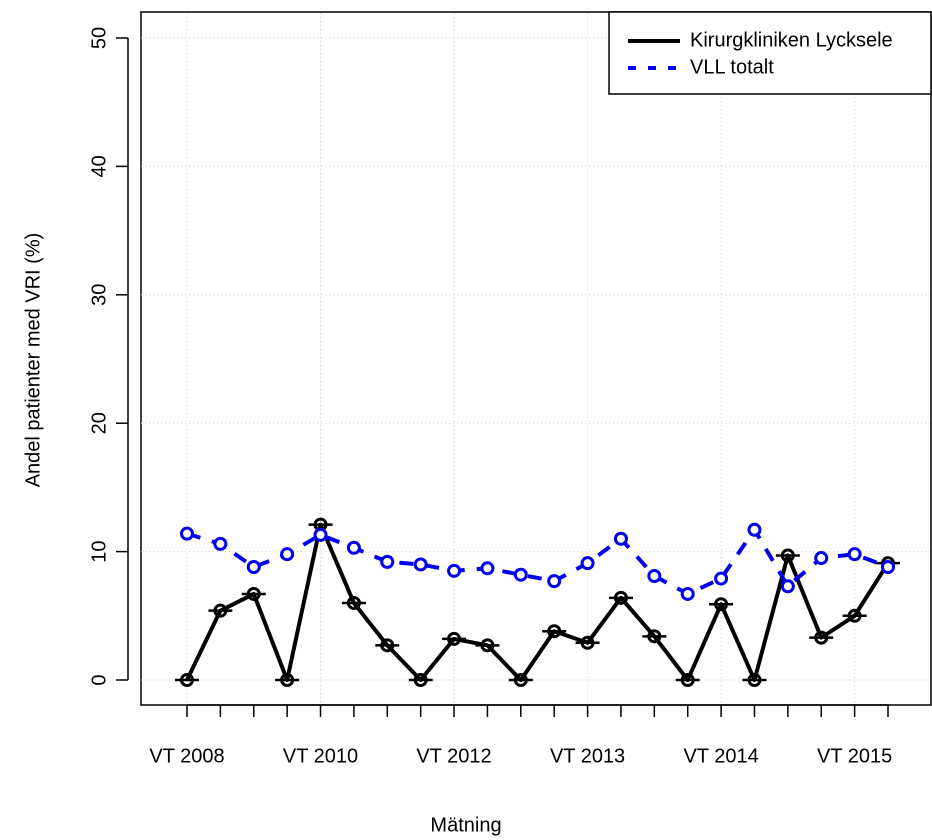 This screenshot has height=840, width=932. Describe the element at coordinates (732, 67) in the screenshot. I see `legend-label: VLL totalt` at that location.